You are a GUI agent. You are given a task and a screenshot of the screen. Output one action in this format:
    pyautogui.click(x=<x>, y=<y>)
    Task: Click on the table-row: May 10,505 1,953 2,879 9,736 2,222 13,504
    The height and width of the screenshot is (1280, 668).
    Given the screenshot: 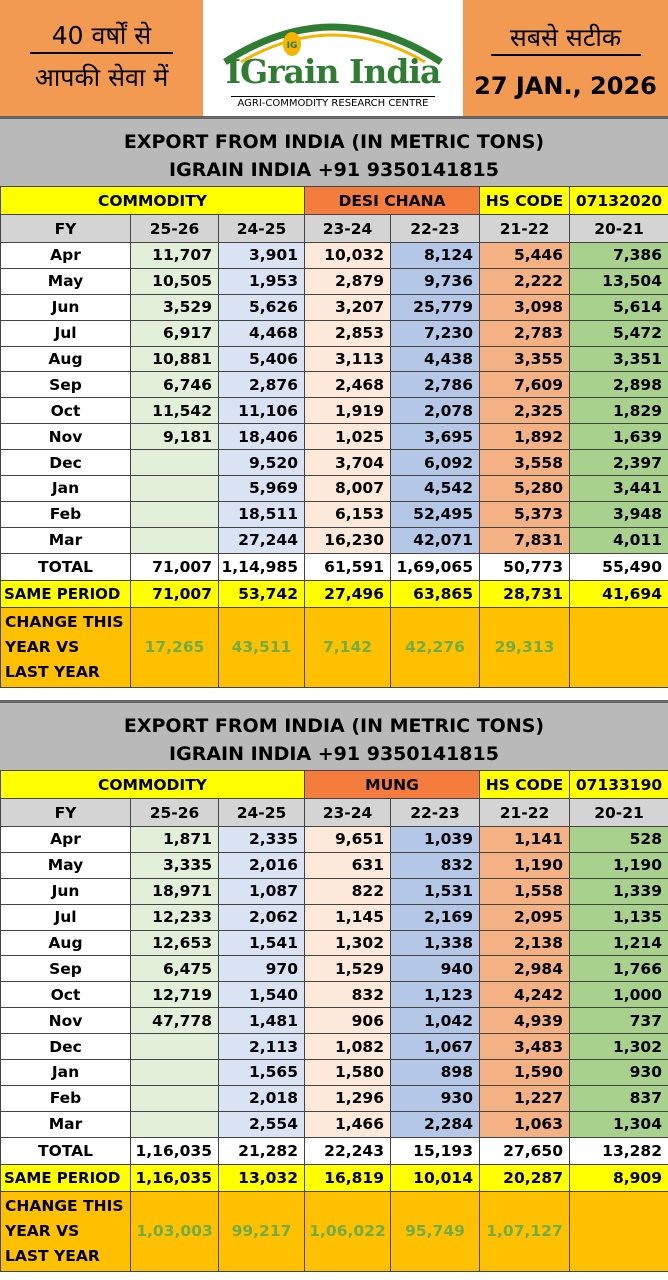 What is the action you would take?
    pyautogui.click(x=334, y=281)
    